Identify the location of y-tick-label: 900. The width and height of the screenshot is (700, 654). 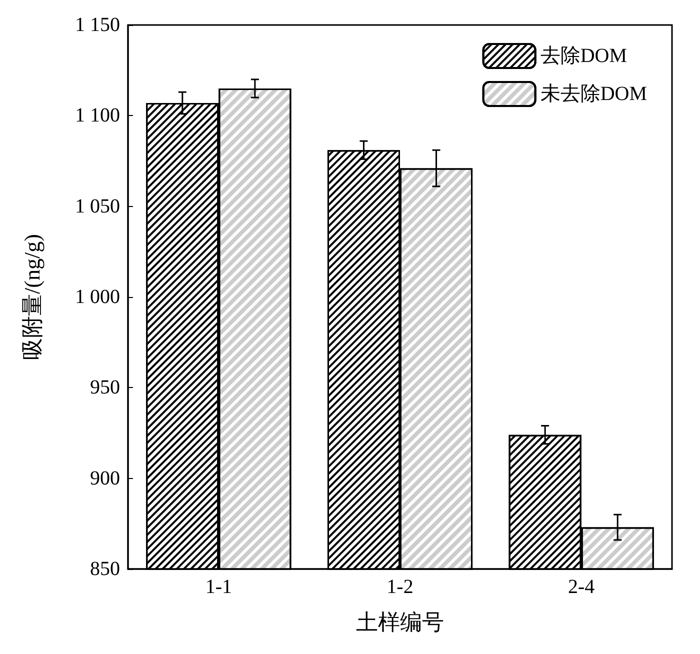
(105, 478).